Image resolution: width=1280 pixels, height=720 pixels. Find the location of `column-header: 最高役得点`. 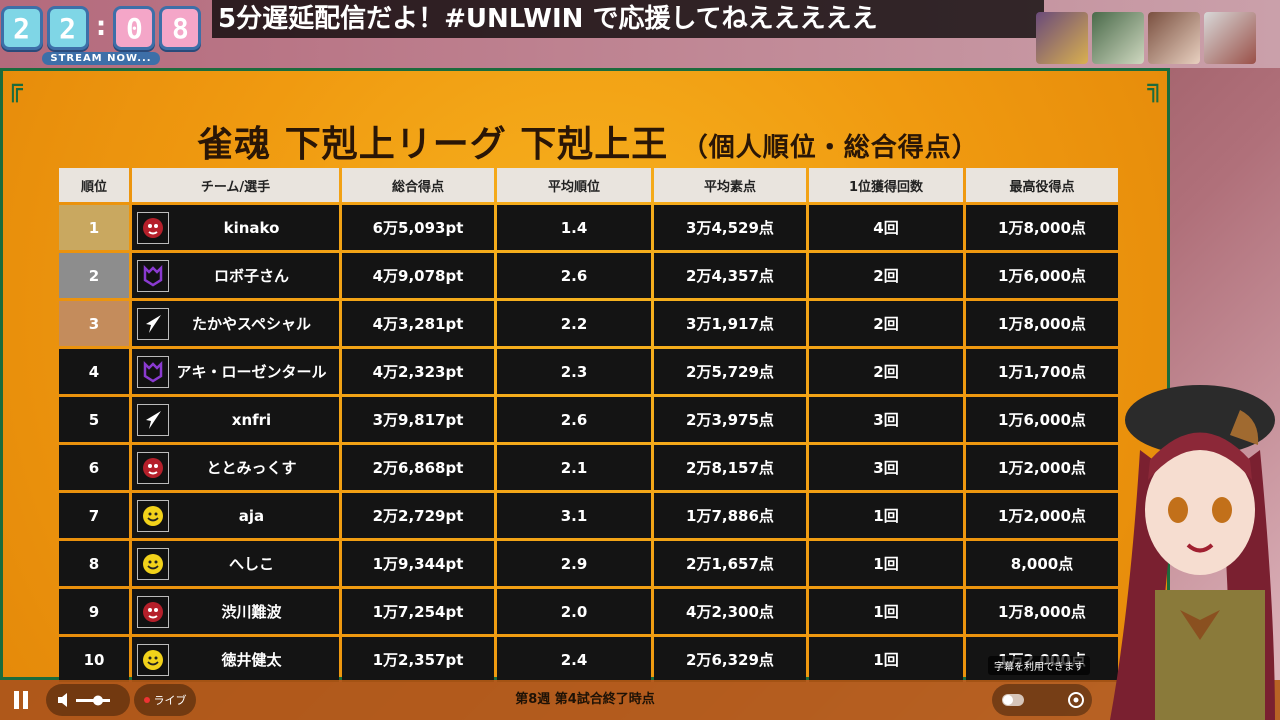

column-header: 最高役得点 is located at coordinates (1042, 185).